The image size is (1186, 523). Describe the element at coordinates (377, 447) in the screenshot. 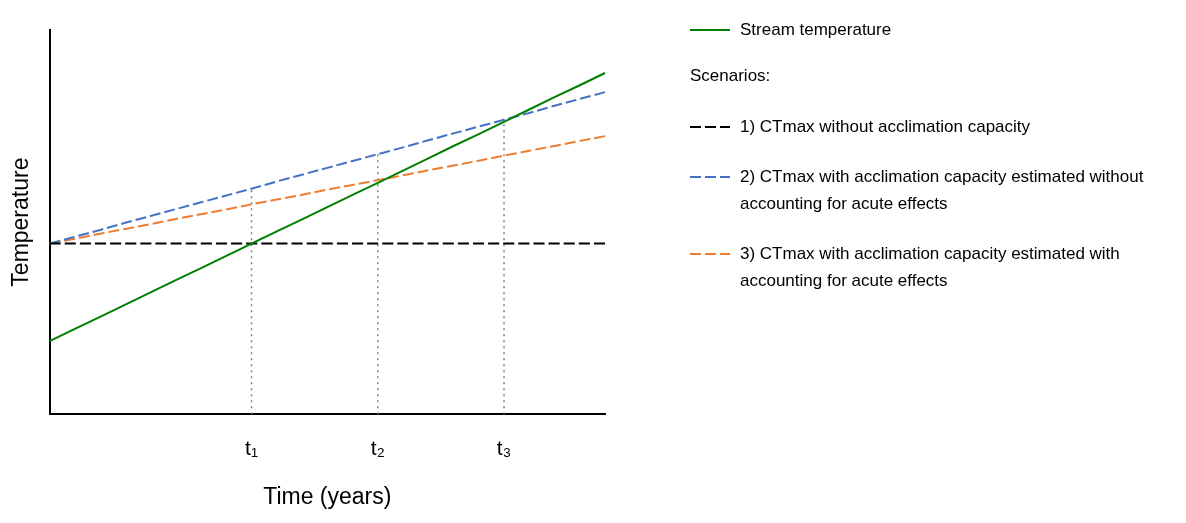

I see `x-tick-label: t₂` at that location.